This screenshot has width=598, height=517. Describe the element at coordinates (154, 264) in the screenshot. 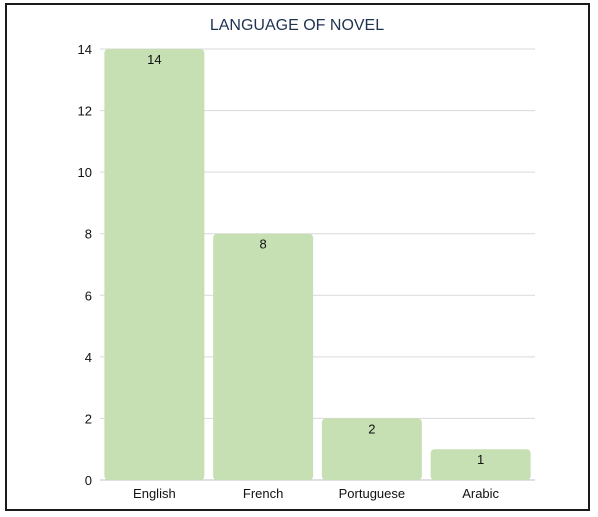

I see `bar-english` at that location.